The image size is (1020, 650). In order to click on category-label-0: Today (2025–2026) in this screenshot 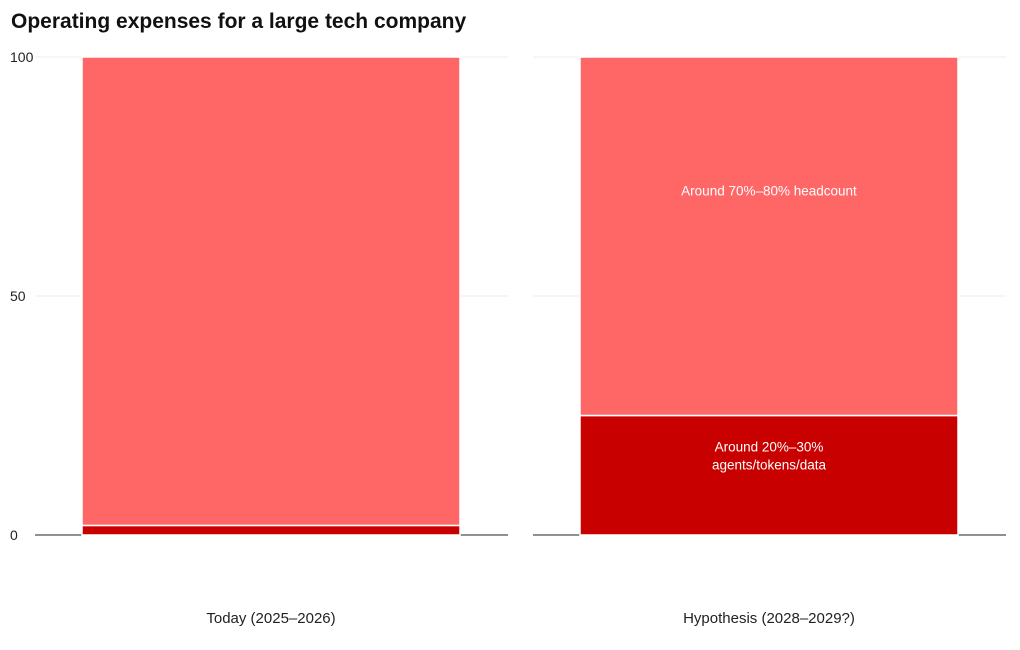, I will do `click(270, 618)`.